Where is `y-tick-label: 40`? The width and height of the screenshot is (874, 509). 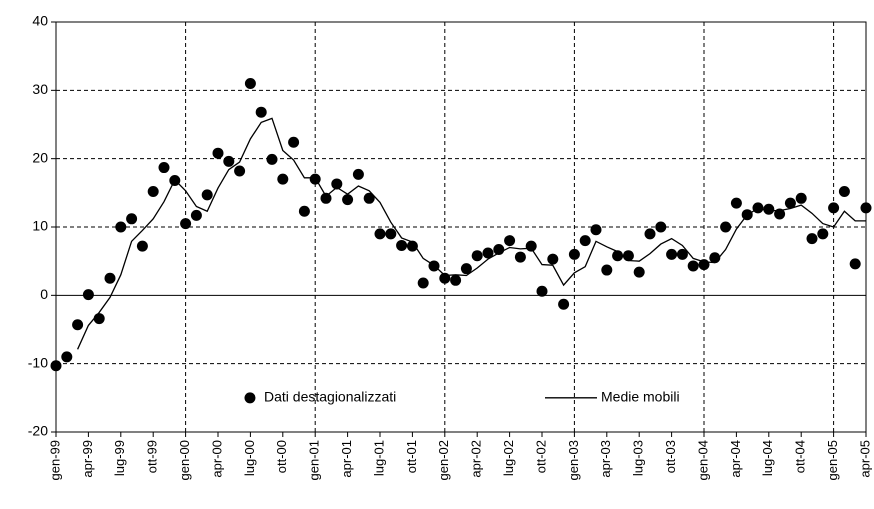
y-tick-label: 40 is located at coordinates (40, 21).